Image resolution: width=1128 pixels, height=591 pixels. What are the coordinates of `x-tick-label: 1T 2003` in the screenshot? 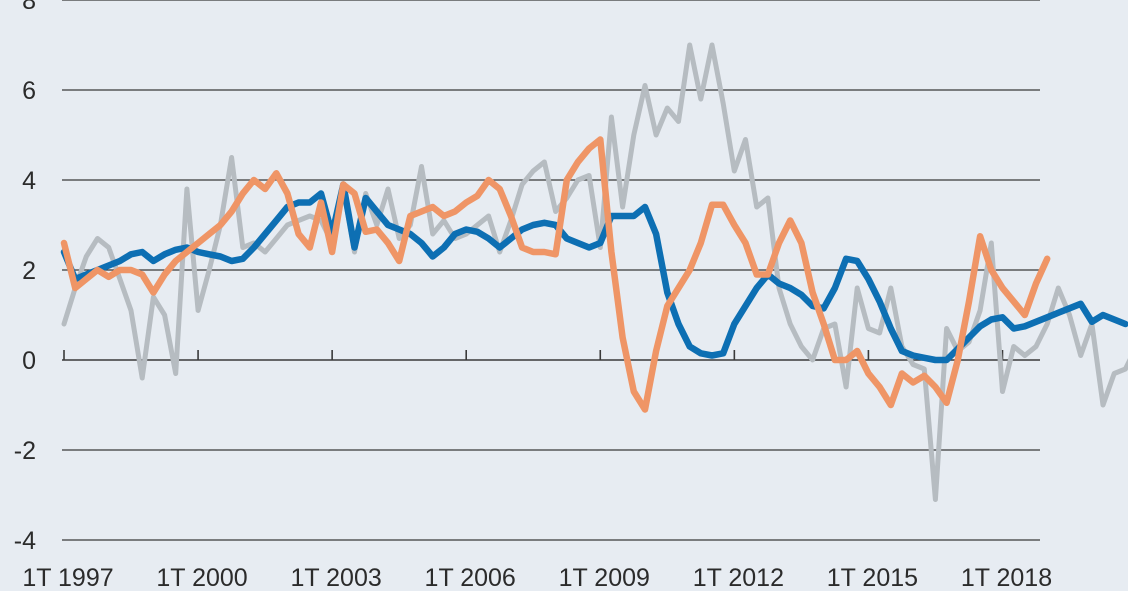 It's located at (335, 577).